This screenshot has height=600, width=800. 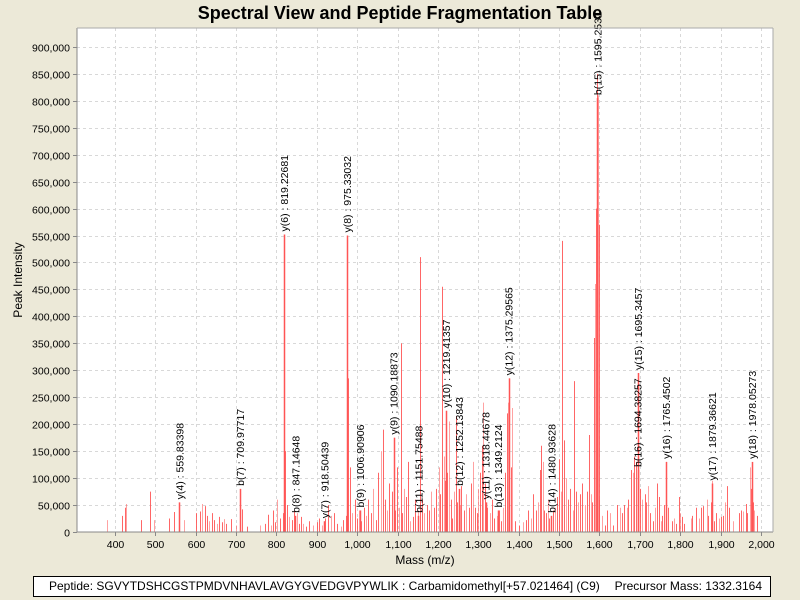 What do you see at coordinates (277, 545) in the screenshot?
I see `x-tick-label: 800` at bounding box center [277, 545].